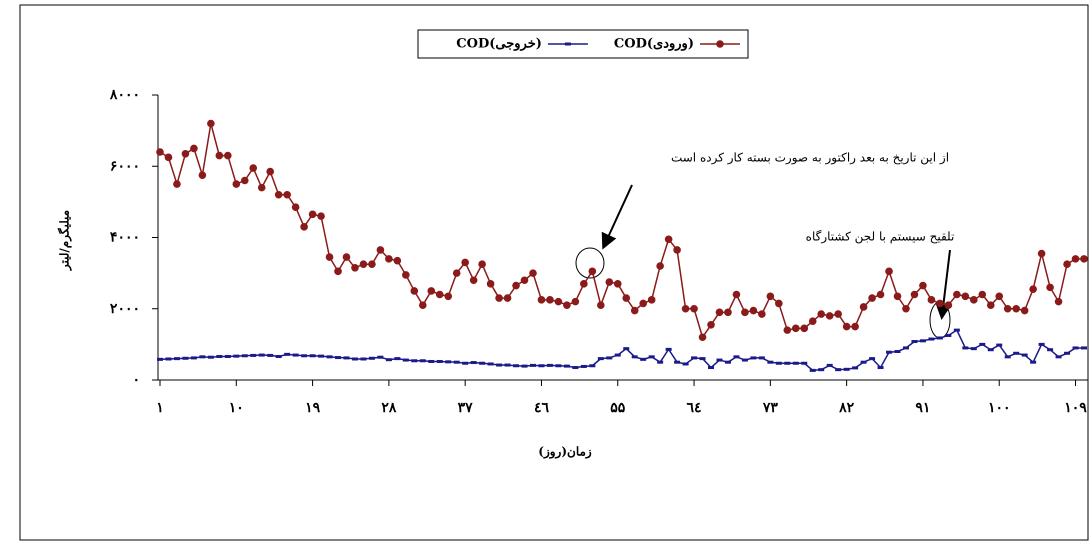 Image resolution: width=1092 pixels, height=548 pixels. I want to click on x-tick-label: ۸۲, so click(846, 408).